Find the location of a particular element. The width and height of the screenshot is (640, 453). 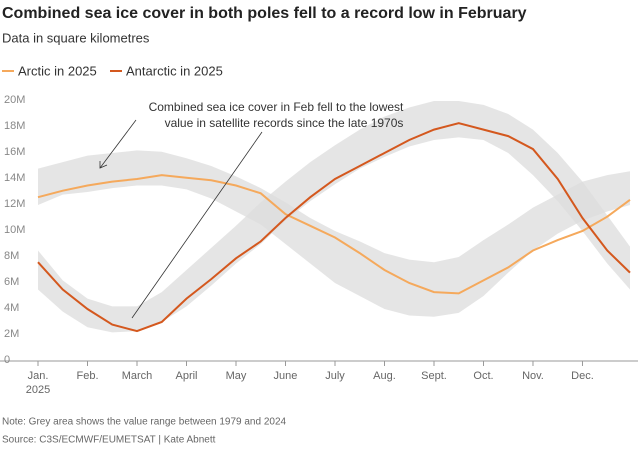

y-tick-label: 14M is located at coordinates (14, 178).